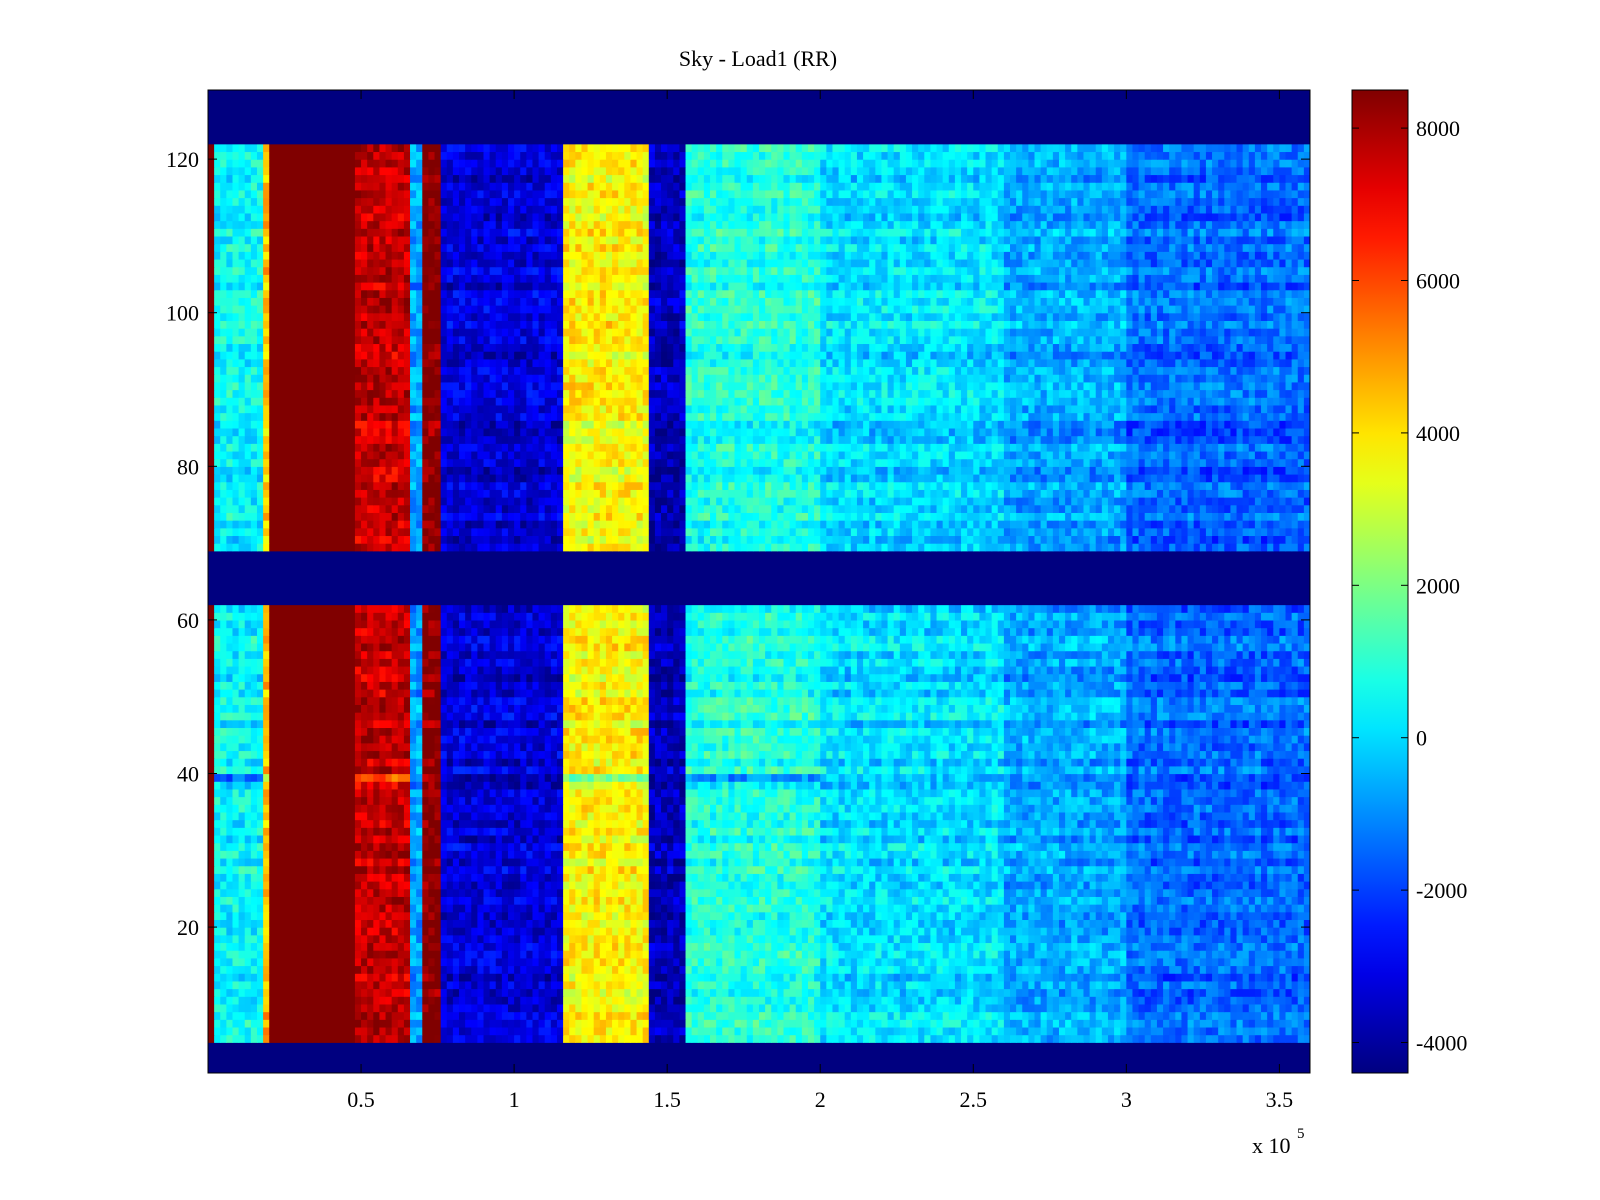 The image size is (1600, 1200). I want to click on flagged-row, so click(759, 1069).